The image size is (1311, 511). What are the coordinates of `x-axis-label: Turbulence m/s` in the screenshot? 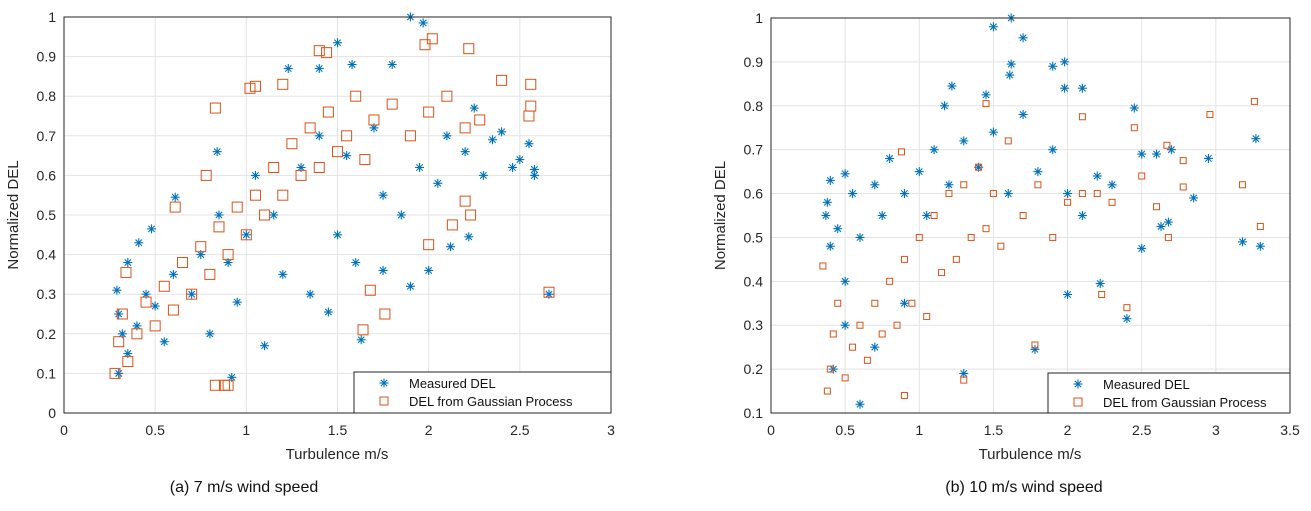 It's located at (337, 454).